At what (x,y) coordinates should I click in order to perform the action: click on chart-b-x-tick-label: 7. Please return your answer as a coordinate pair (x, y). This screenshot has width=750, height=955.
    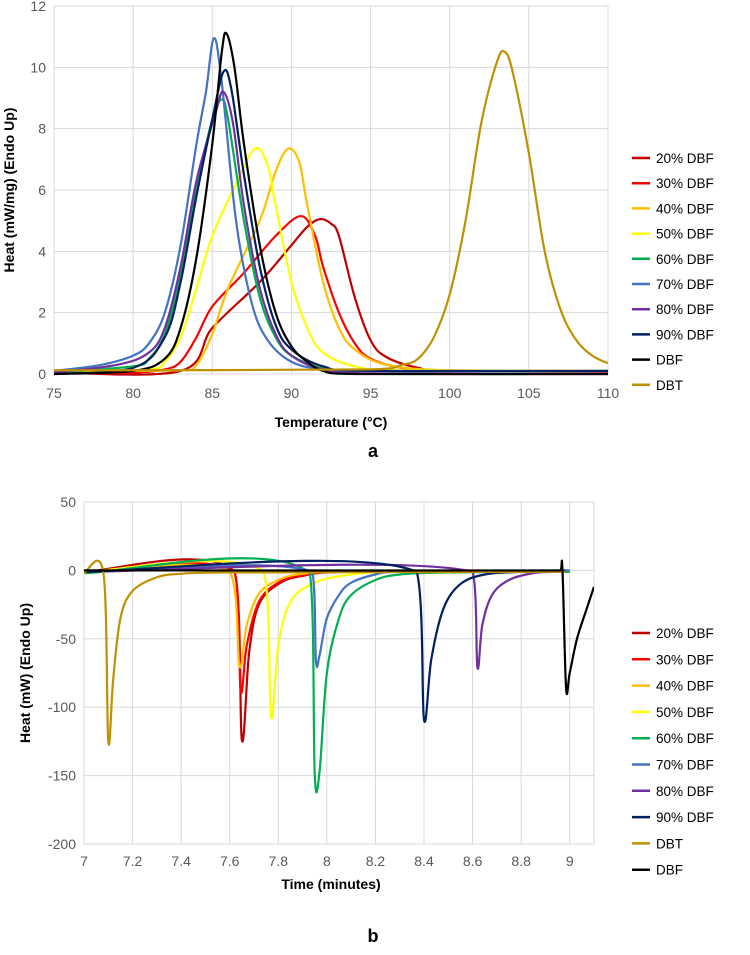
    Looking at the image, I should click on (84, 861).